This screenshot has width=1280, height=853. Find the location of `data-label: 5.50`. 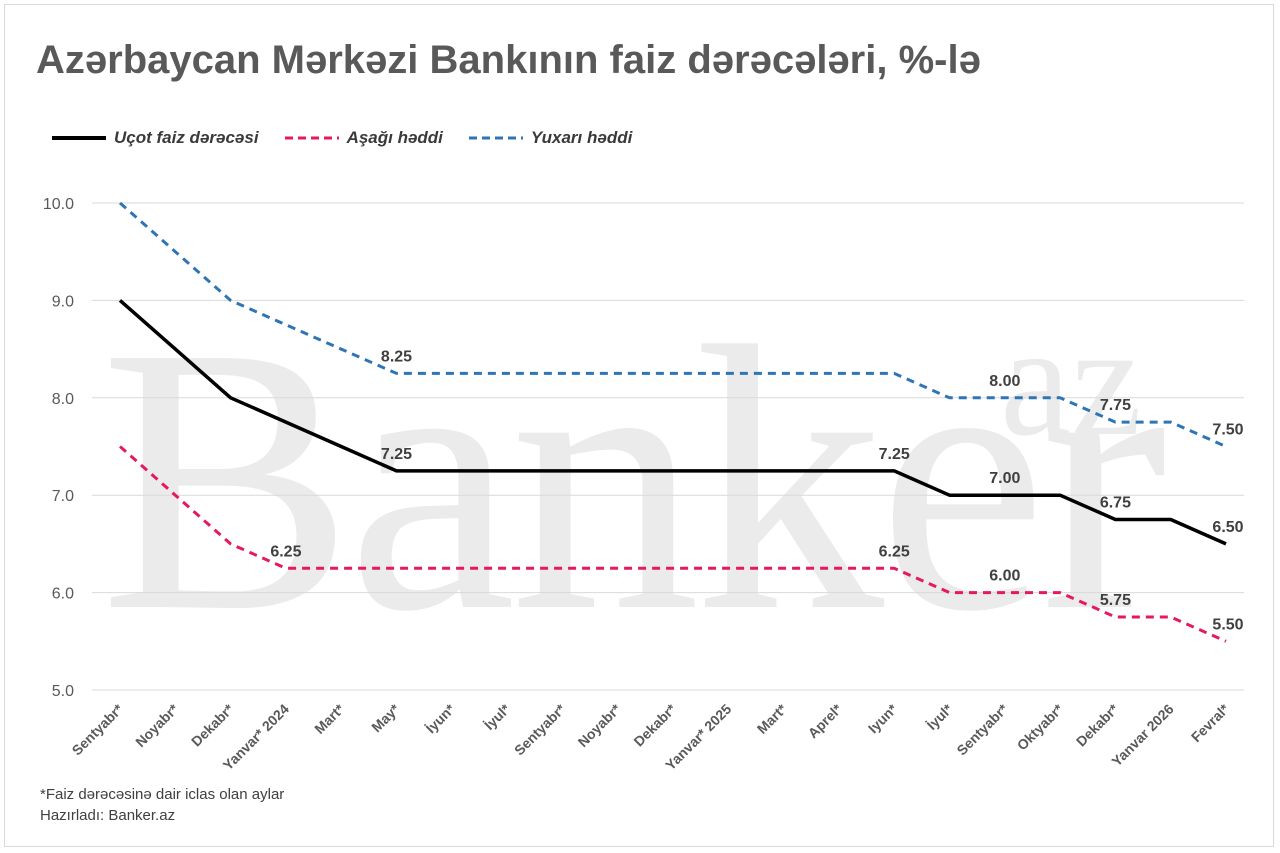

data-label: 5.50 is located at coordinates (1227, 624).